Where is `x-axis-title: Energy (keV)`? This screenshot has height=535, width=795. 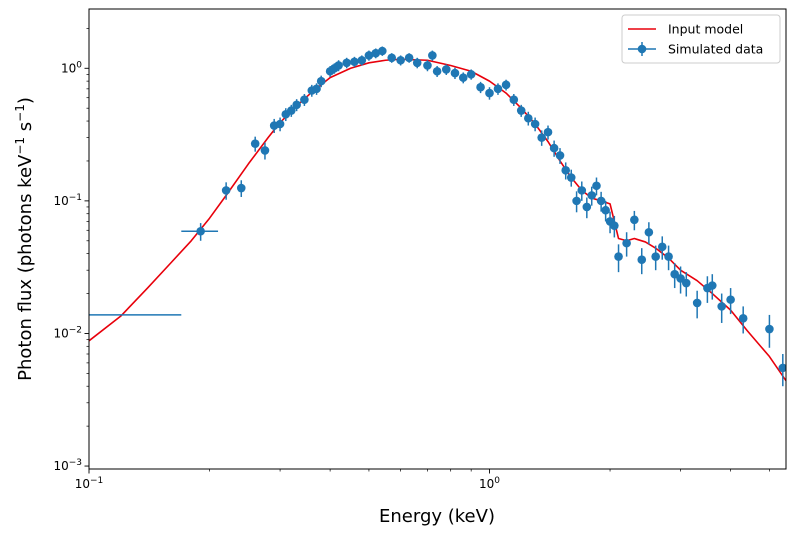 x-axis-title: Energy (keV) is located at coordinates (437, 516).